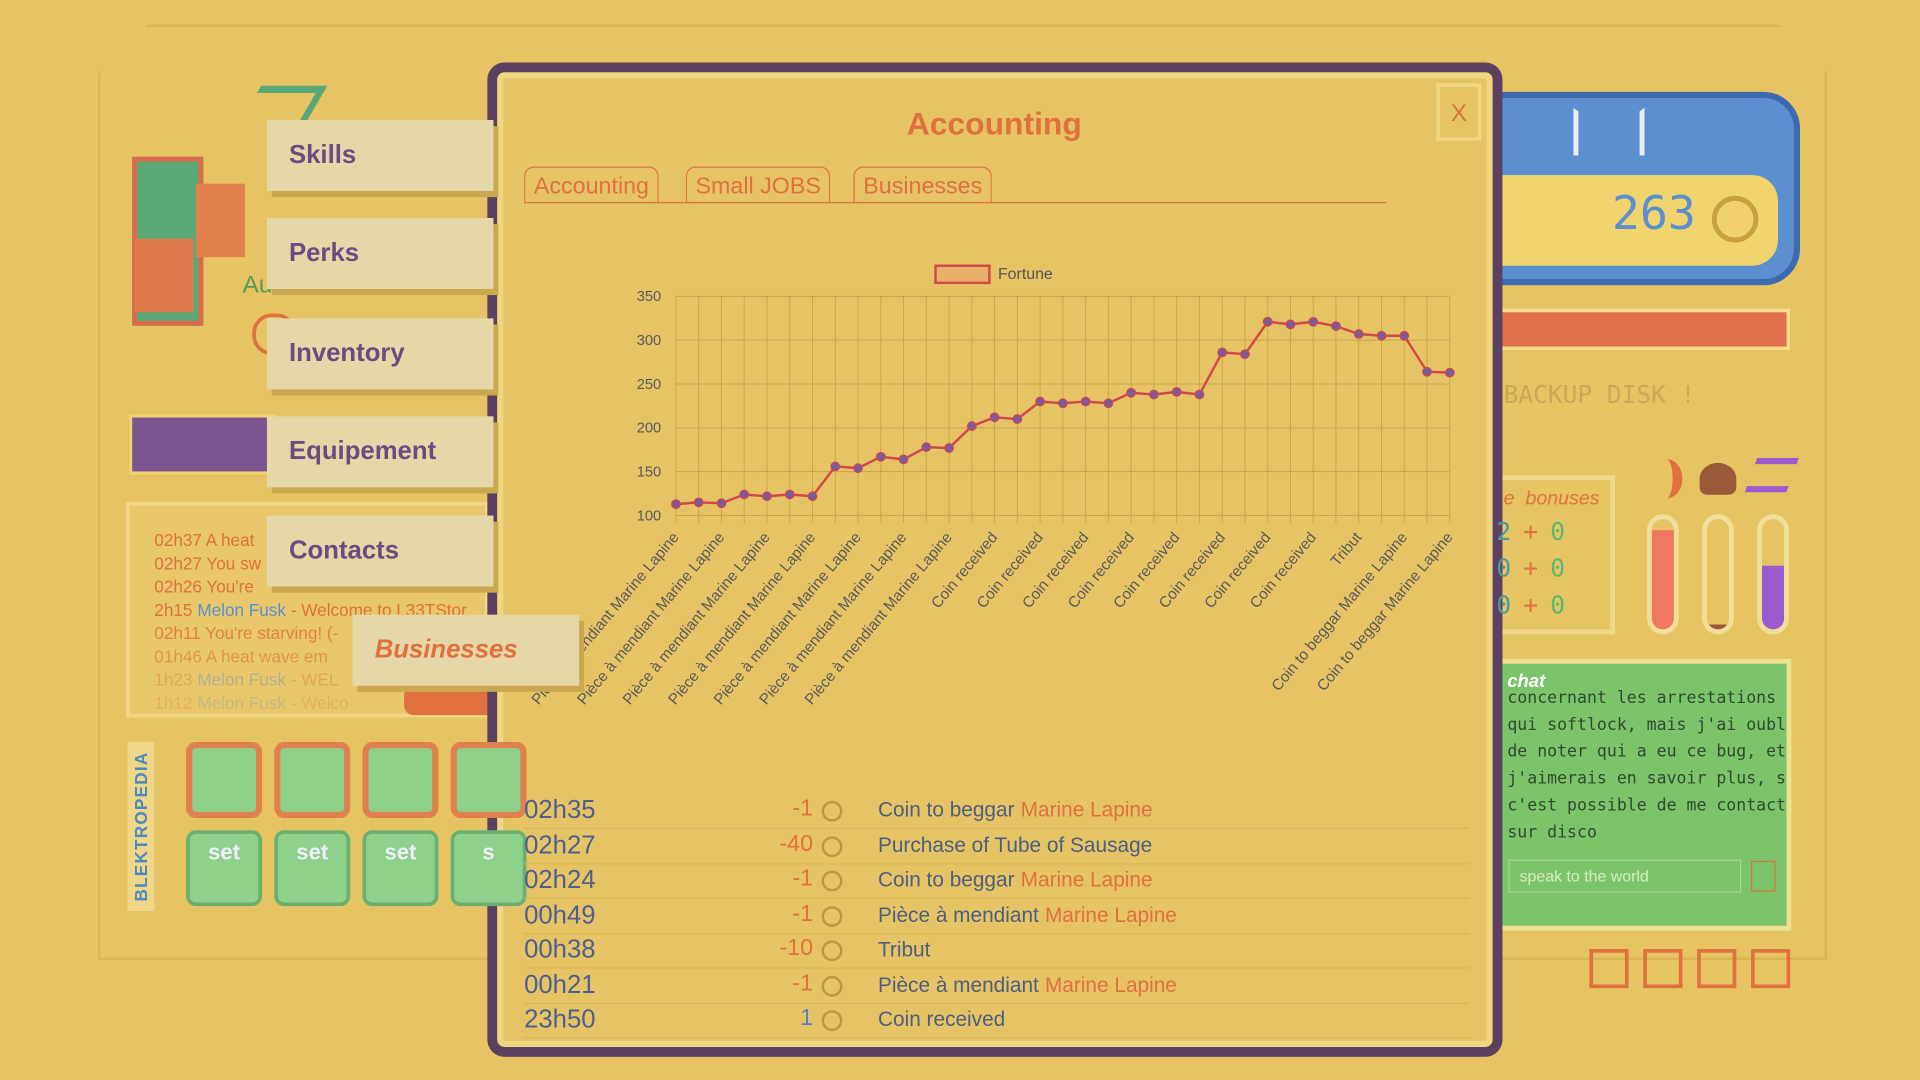 The width and height of the screenshot is (1920, 1080). I want to click on log-line: 1h12 Melon Fusk - Welco, so click(251, 703).